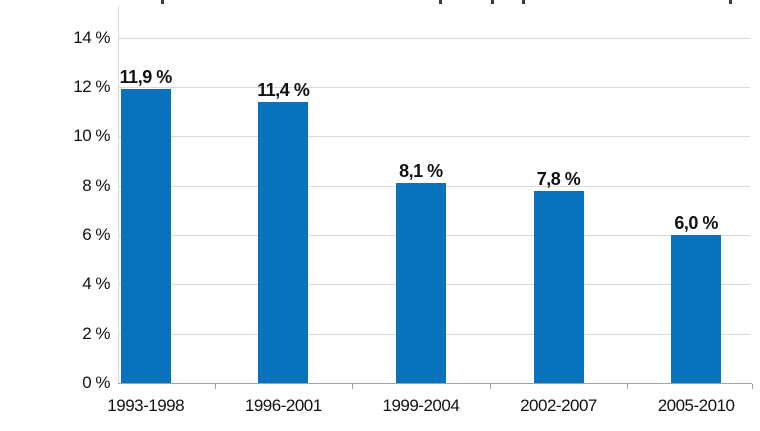 The image size is (760, 431). I want to click on bar-value-label: 11,9 %, so click(146, 77).